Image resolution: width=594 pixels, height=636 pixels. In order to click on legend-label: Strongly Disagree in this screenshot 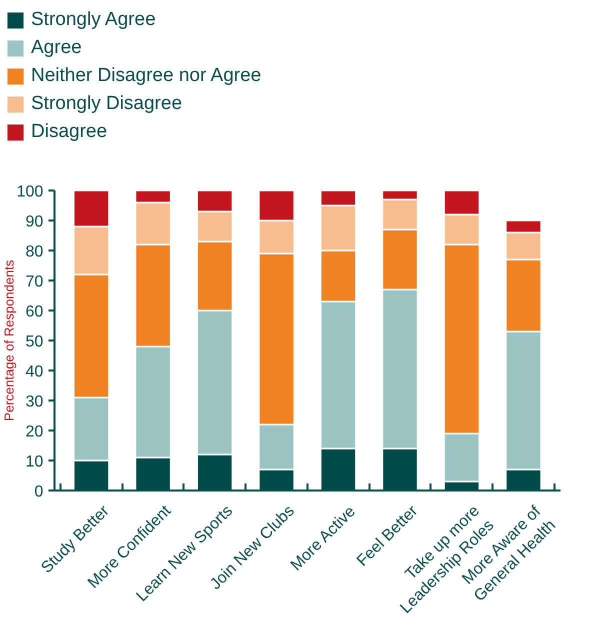, I will do `click(106, 104)`.